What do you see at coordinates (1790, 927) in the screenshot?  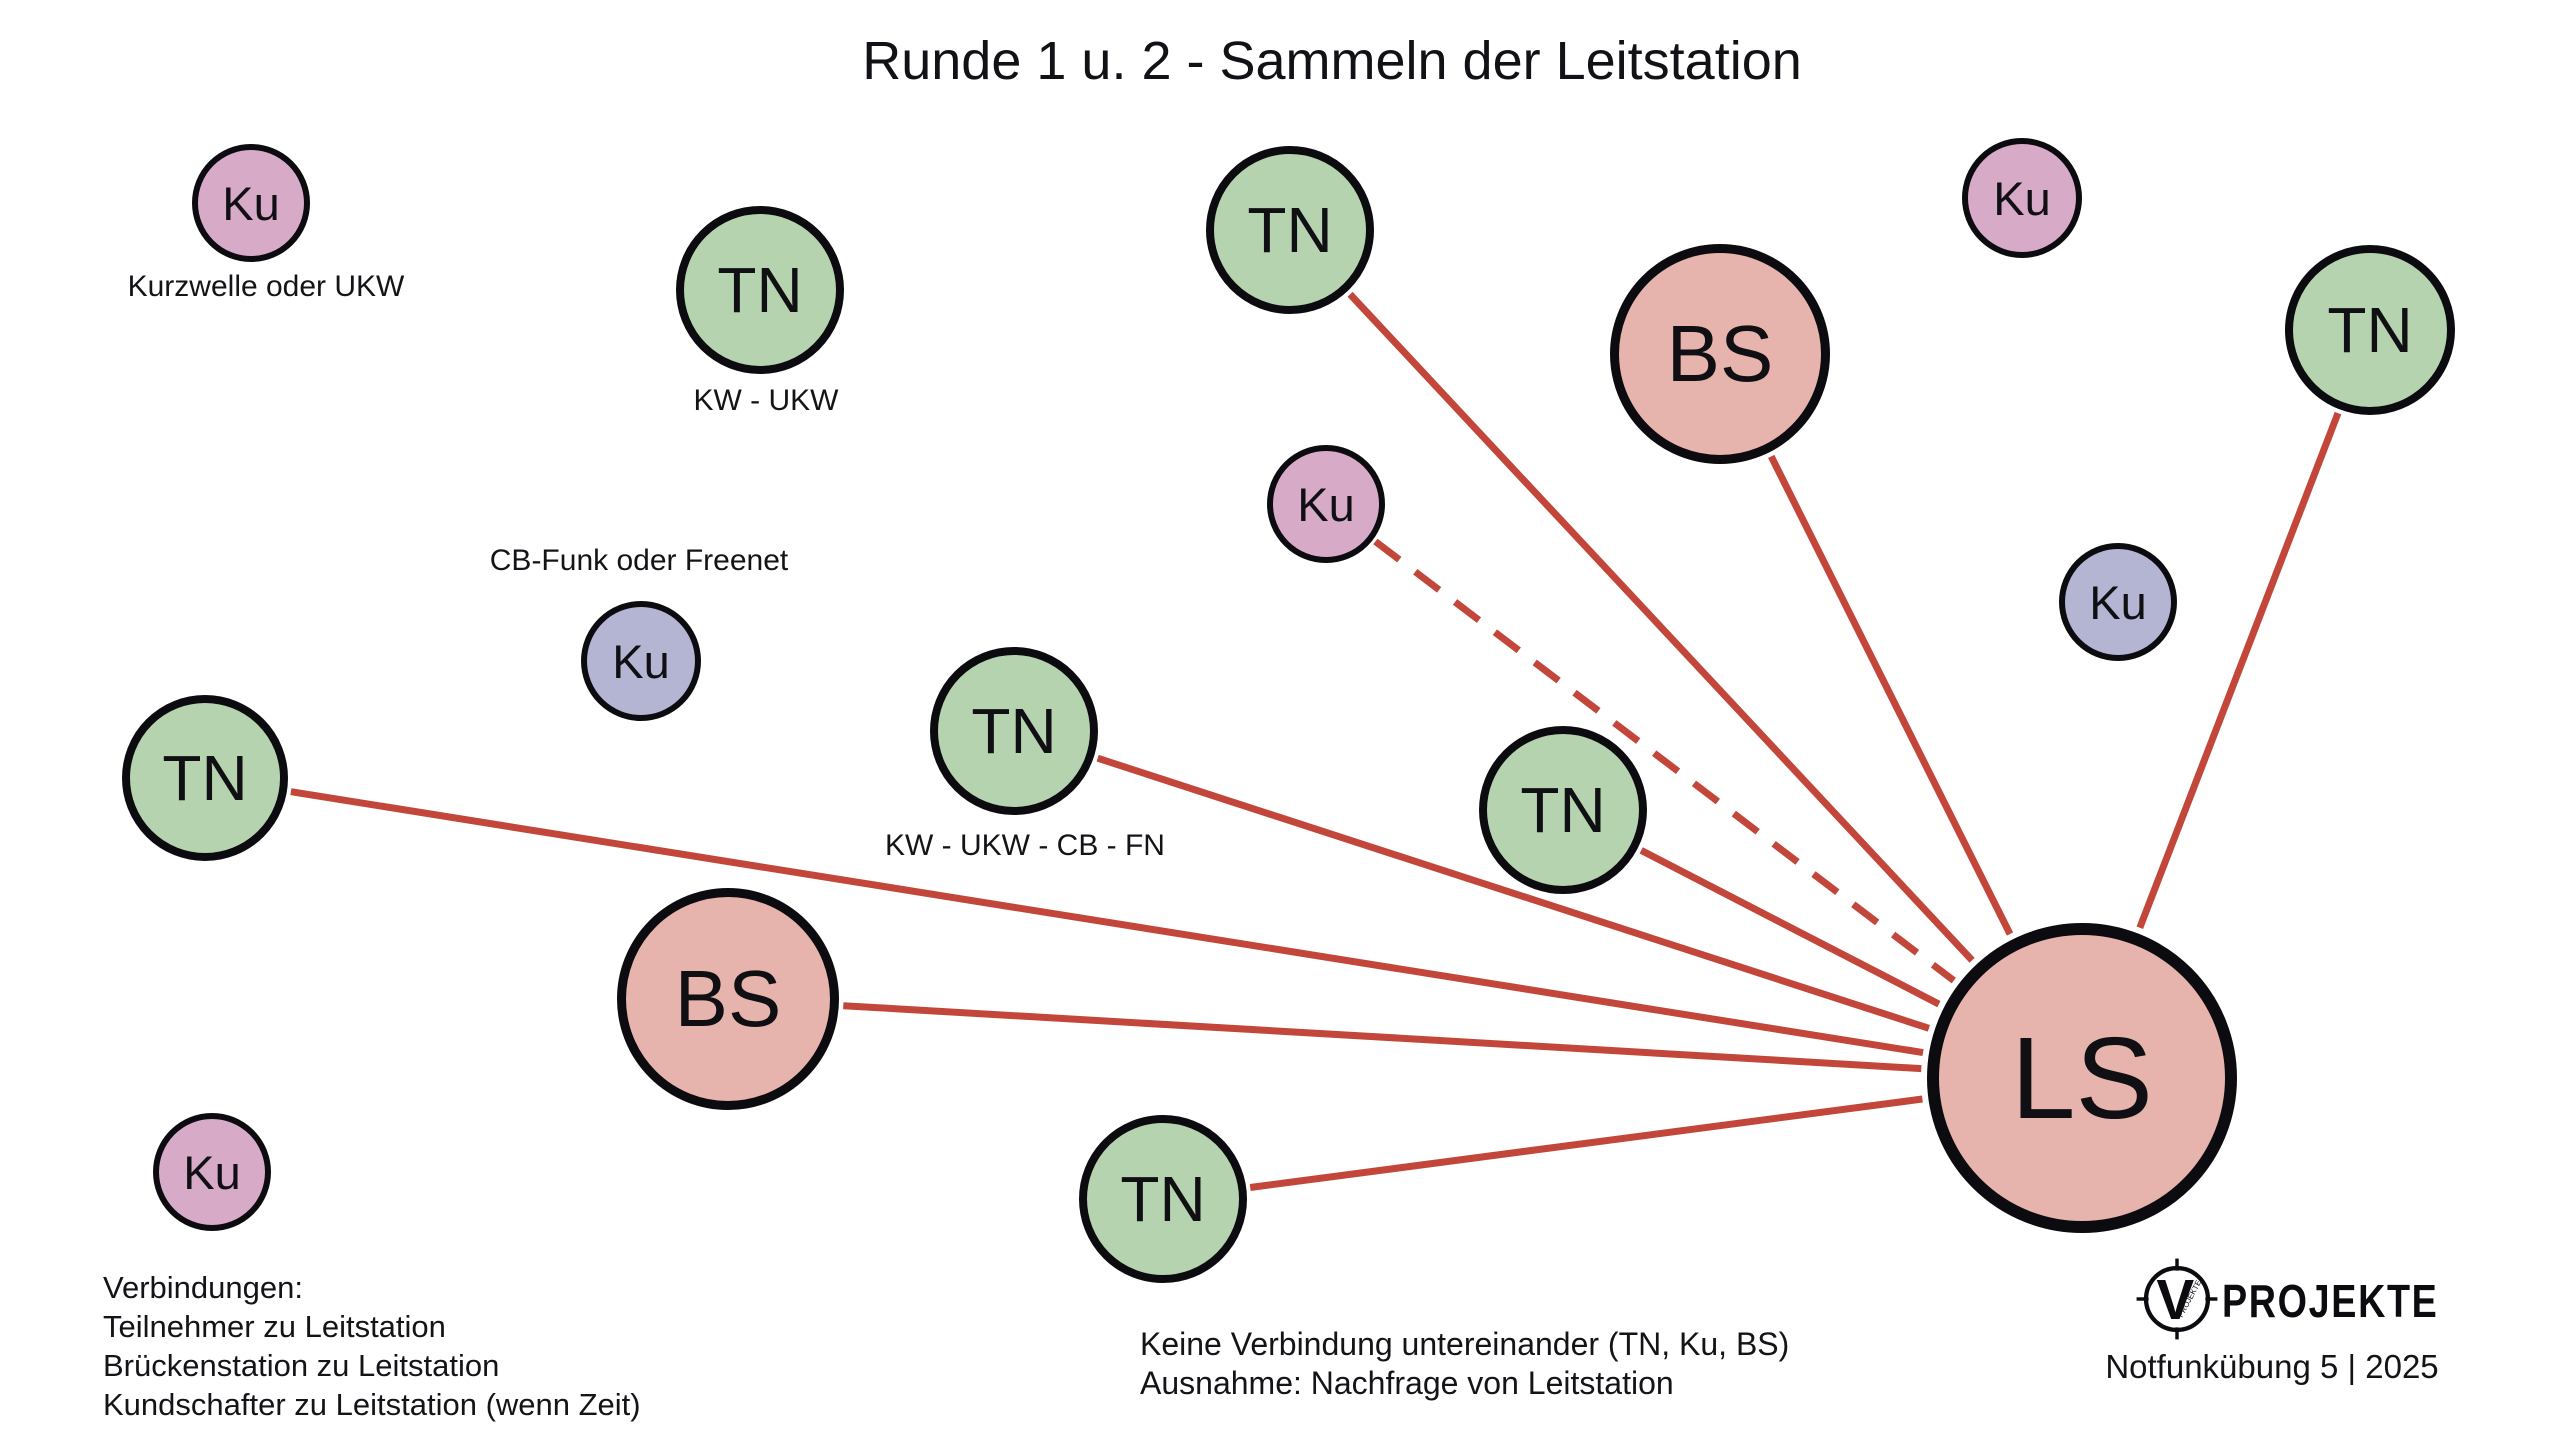 I see `connection-line-tn-mid-right-to-ls` at bounding box center [1790, 927].